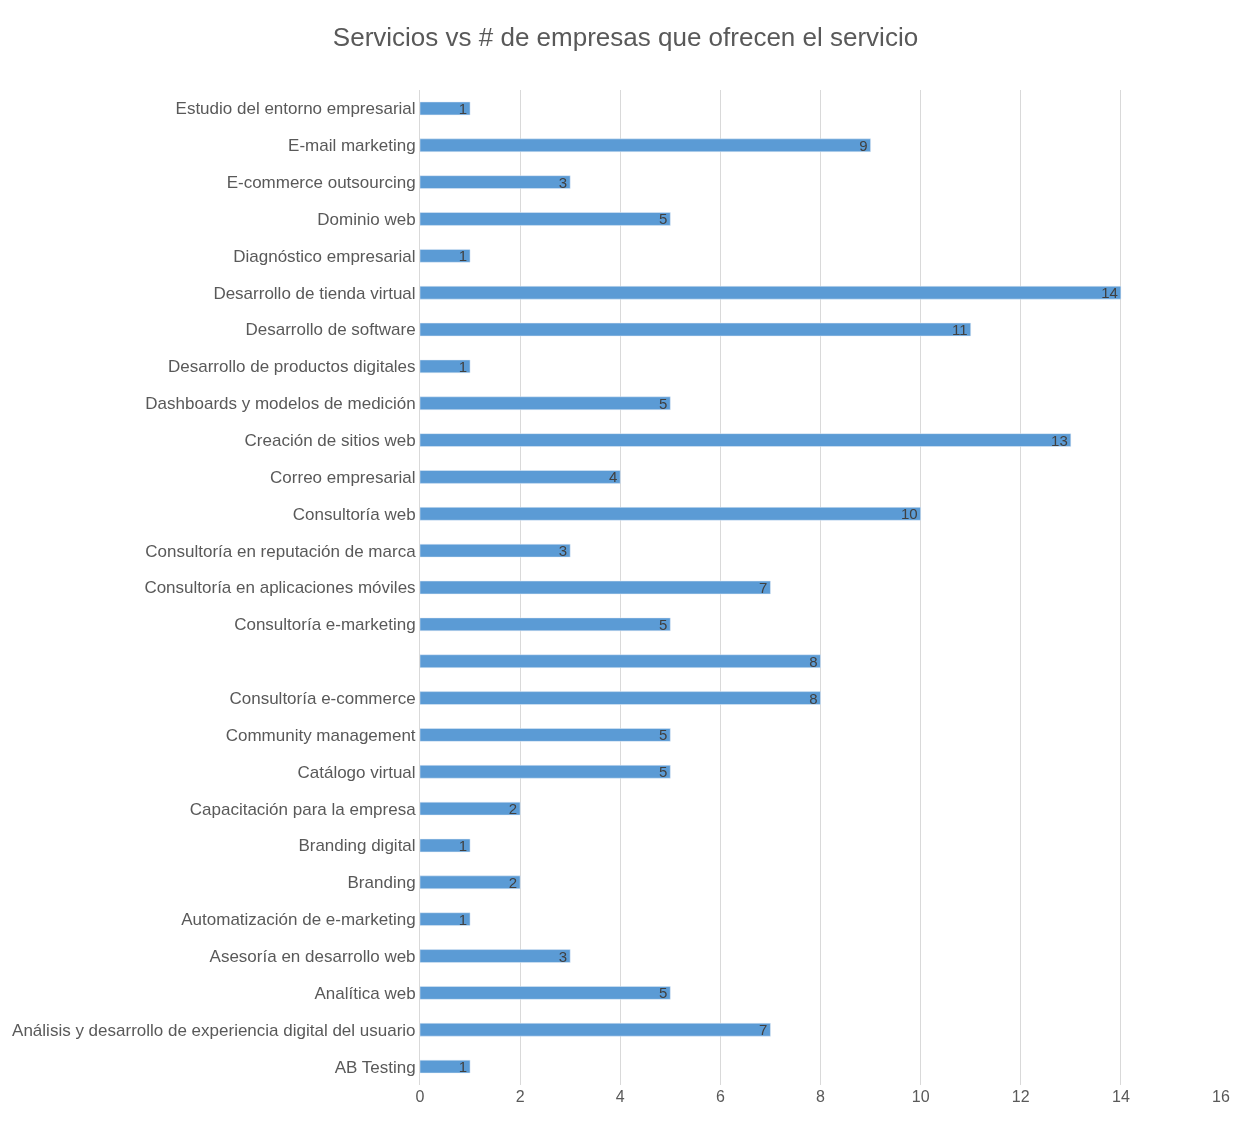 This screenshot has height=1125, width=1251. I want to click on x-tick-label: 4, so click(620, 1096).